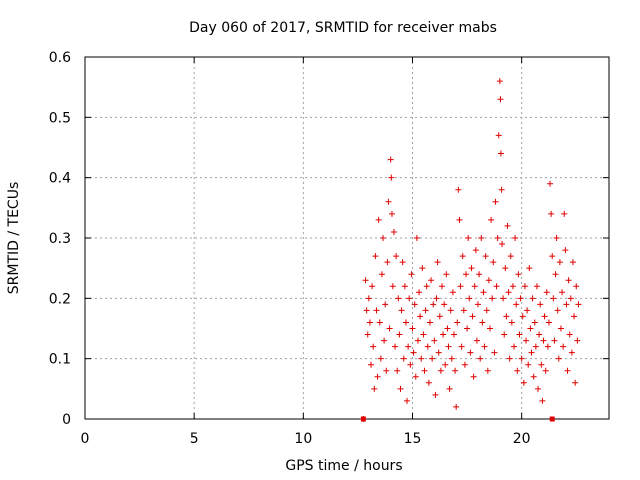 This screenshot has width=640, height=480. I want to click on y-tick-label: 0.4, so click(60, 179).